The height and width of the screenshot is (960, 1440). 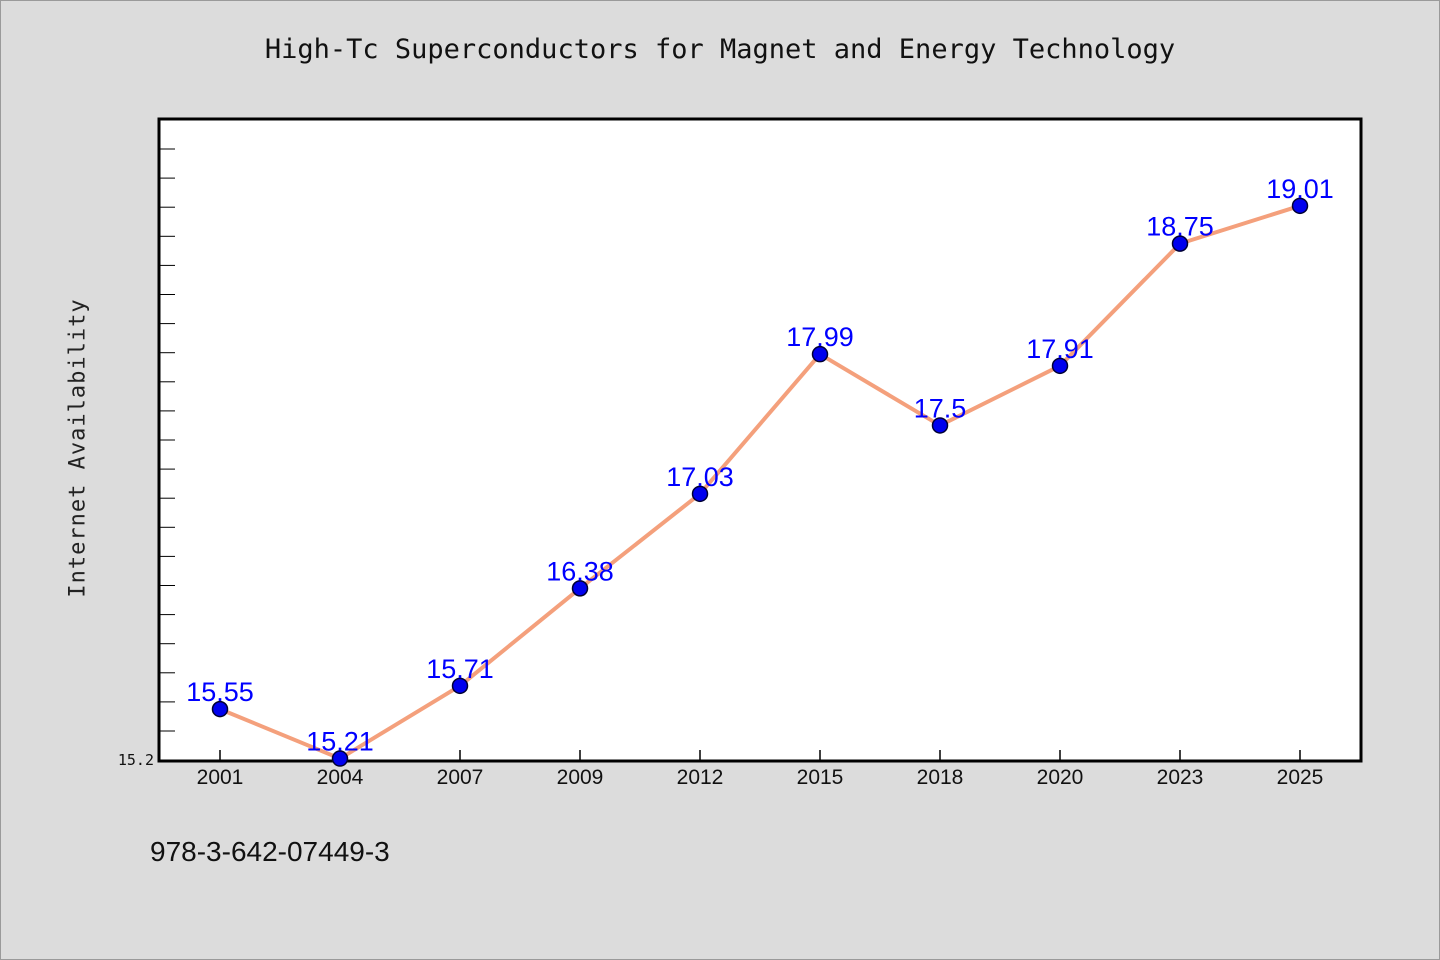 I want to click on x-axis-ticks: 2001 2004 2007 2009 2012 2015 2018 2020 2023 2025, so click(x=760, y=769).